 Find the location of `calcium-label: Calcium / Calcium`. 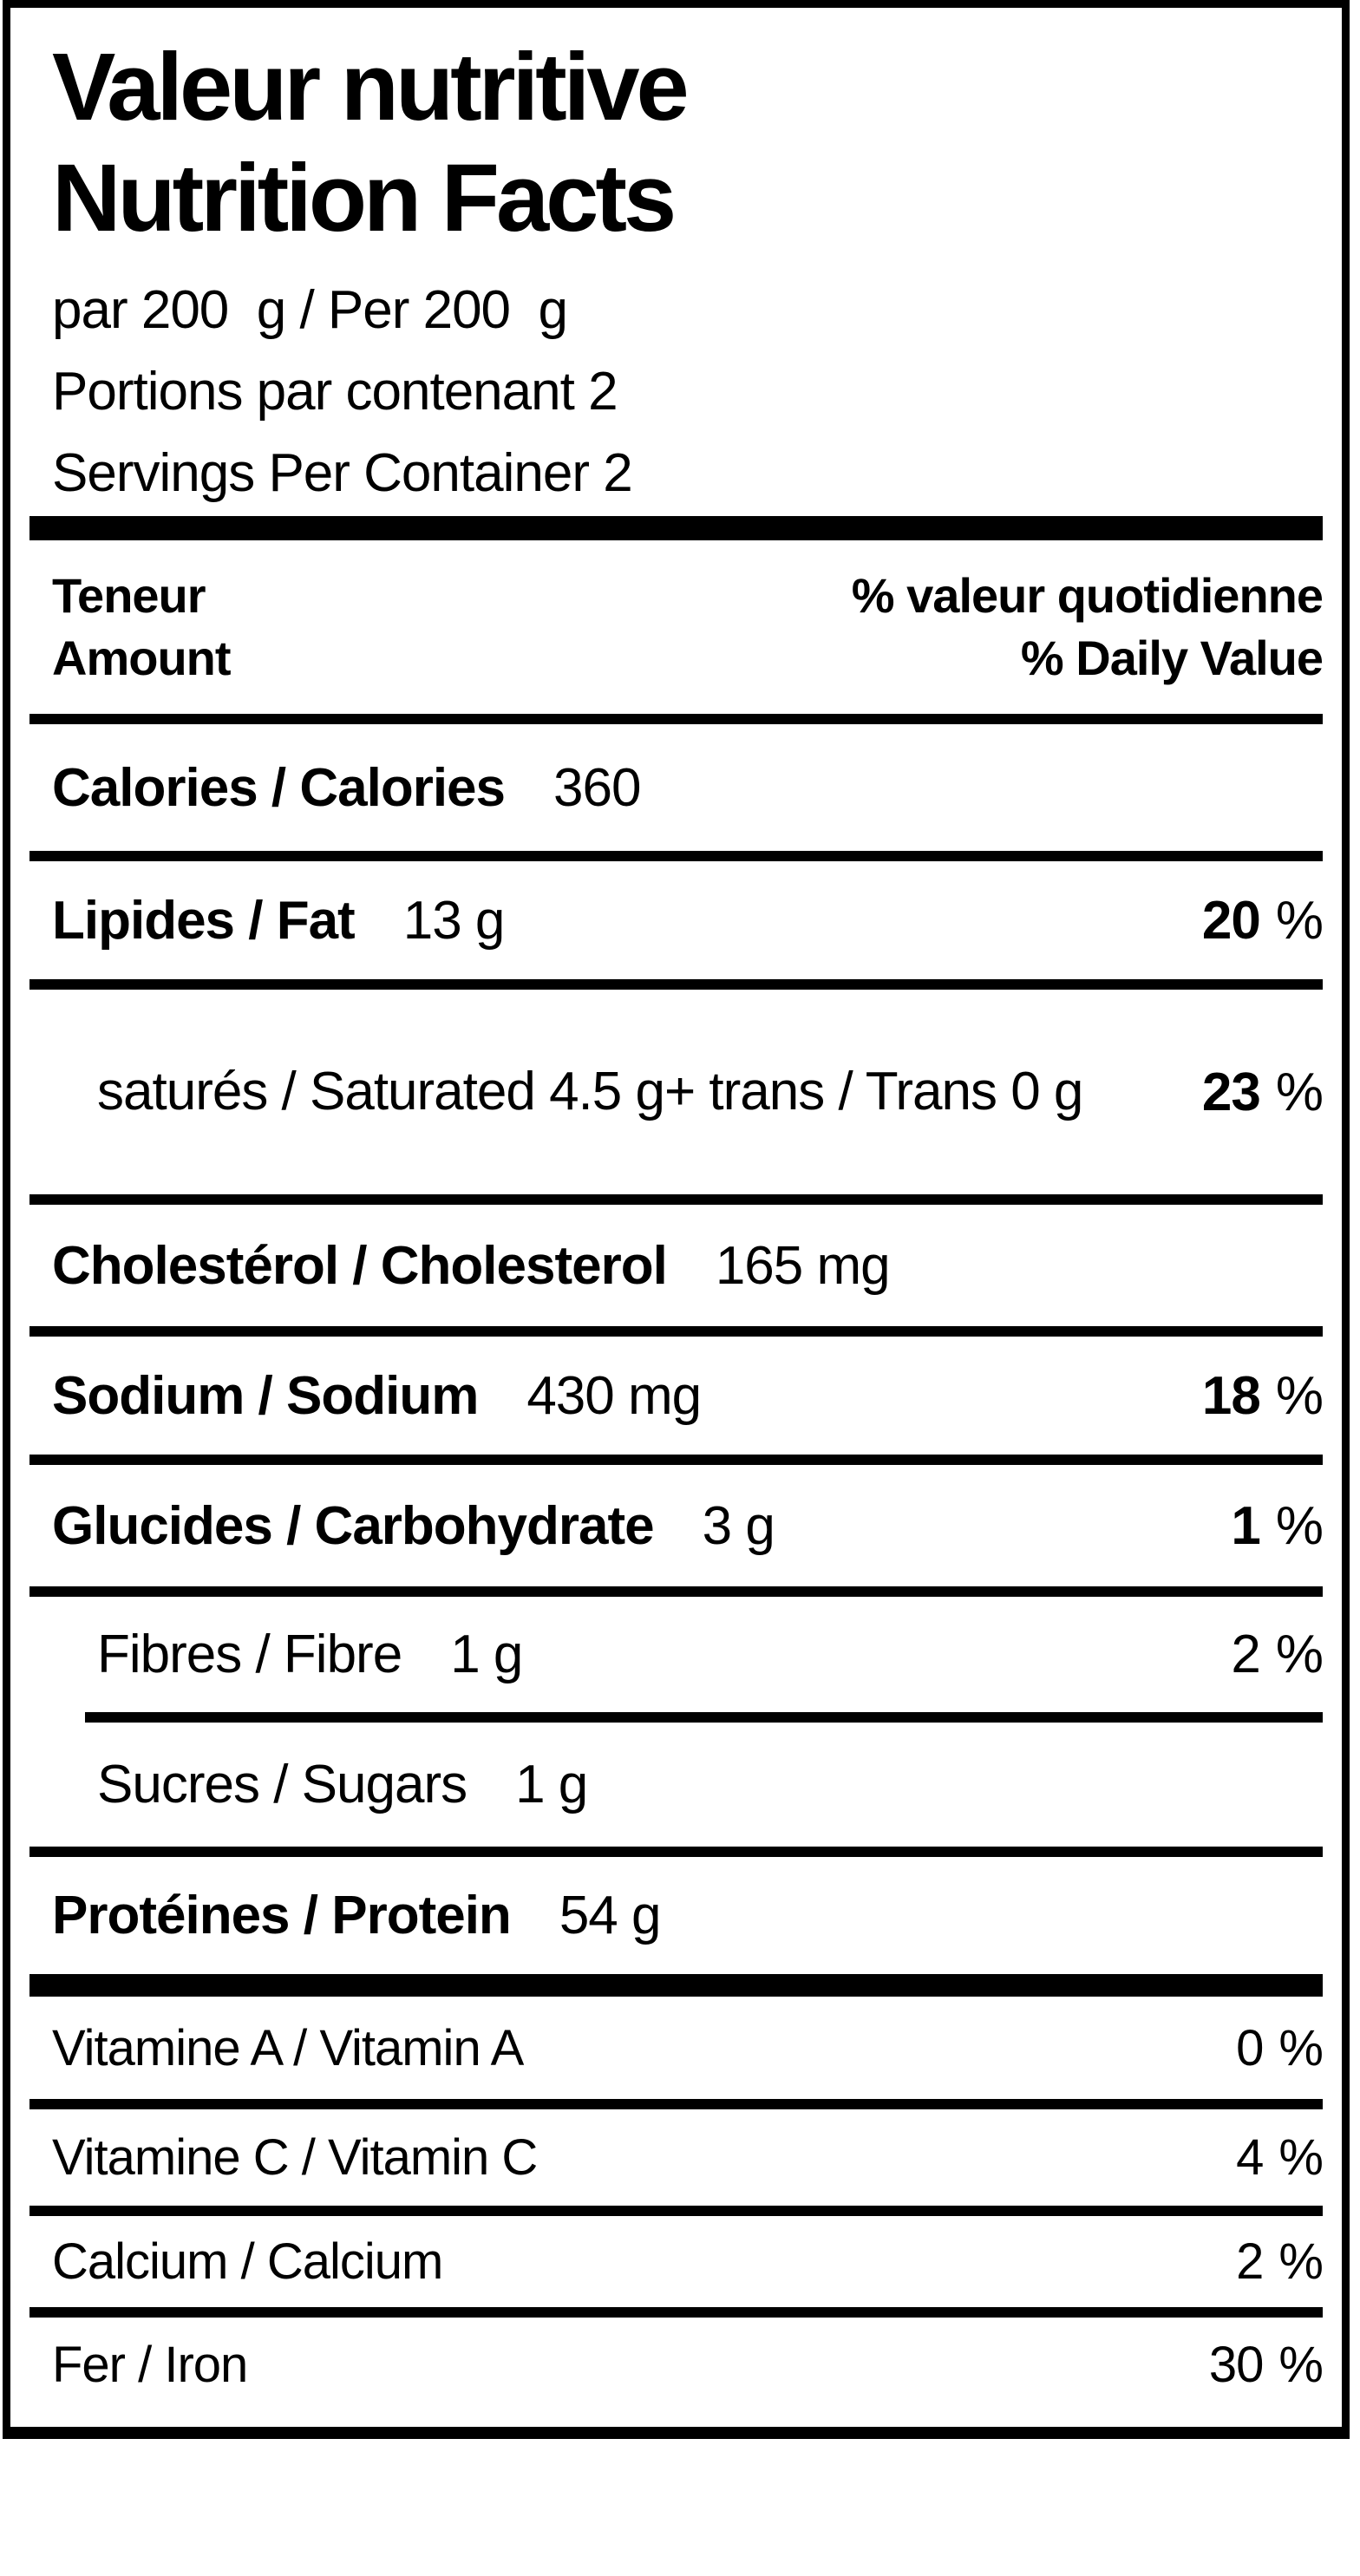

calcium-label: Calcium / Calcium is located at coordinates (247, 2261).